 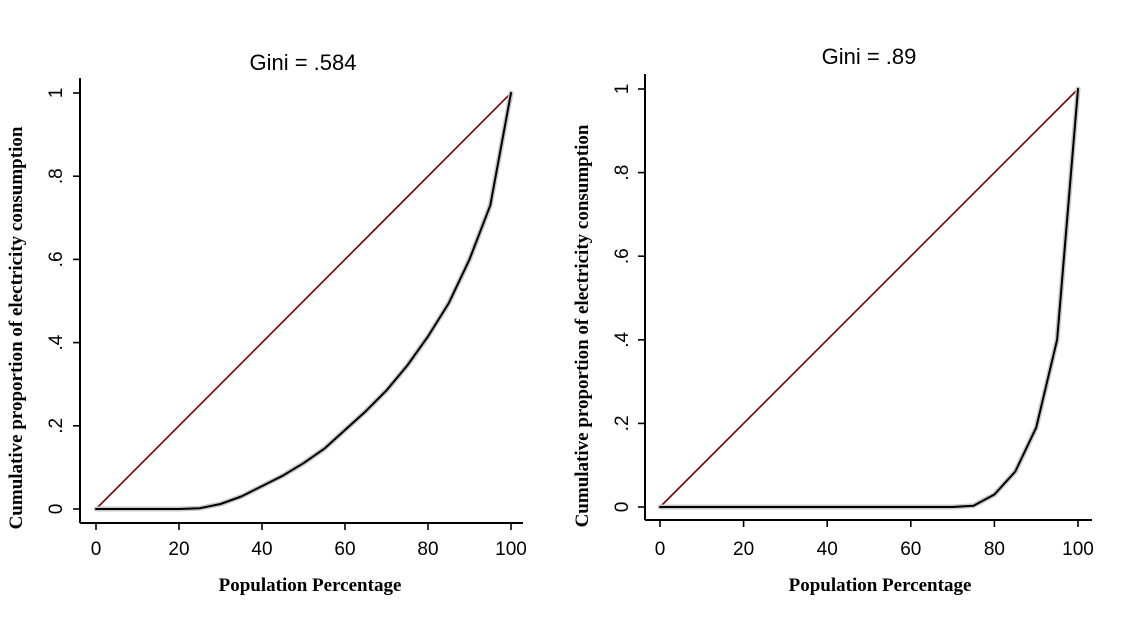 What do you see at coordinates (880, 585) in the screenshot?
I see `x-axis-label-2: Population Percentage` at bounding box center [880, 585].